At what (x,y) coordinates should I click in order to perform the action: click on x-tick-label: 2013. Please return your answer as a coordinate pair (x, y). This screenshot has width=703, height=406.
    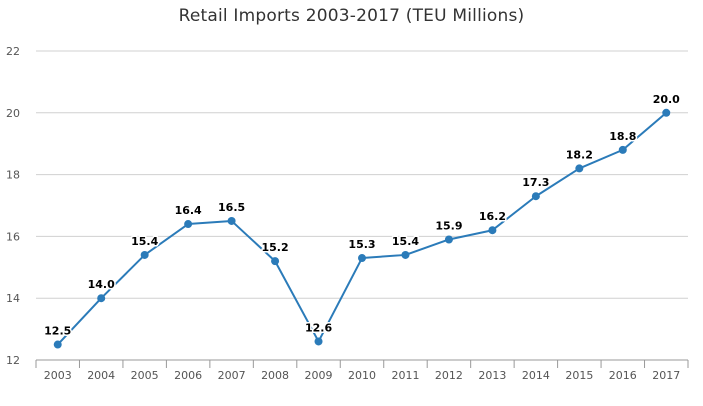
    Looking at the image, I should click on (492, 375).